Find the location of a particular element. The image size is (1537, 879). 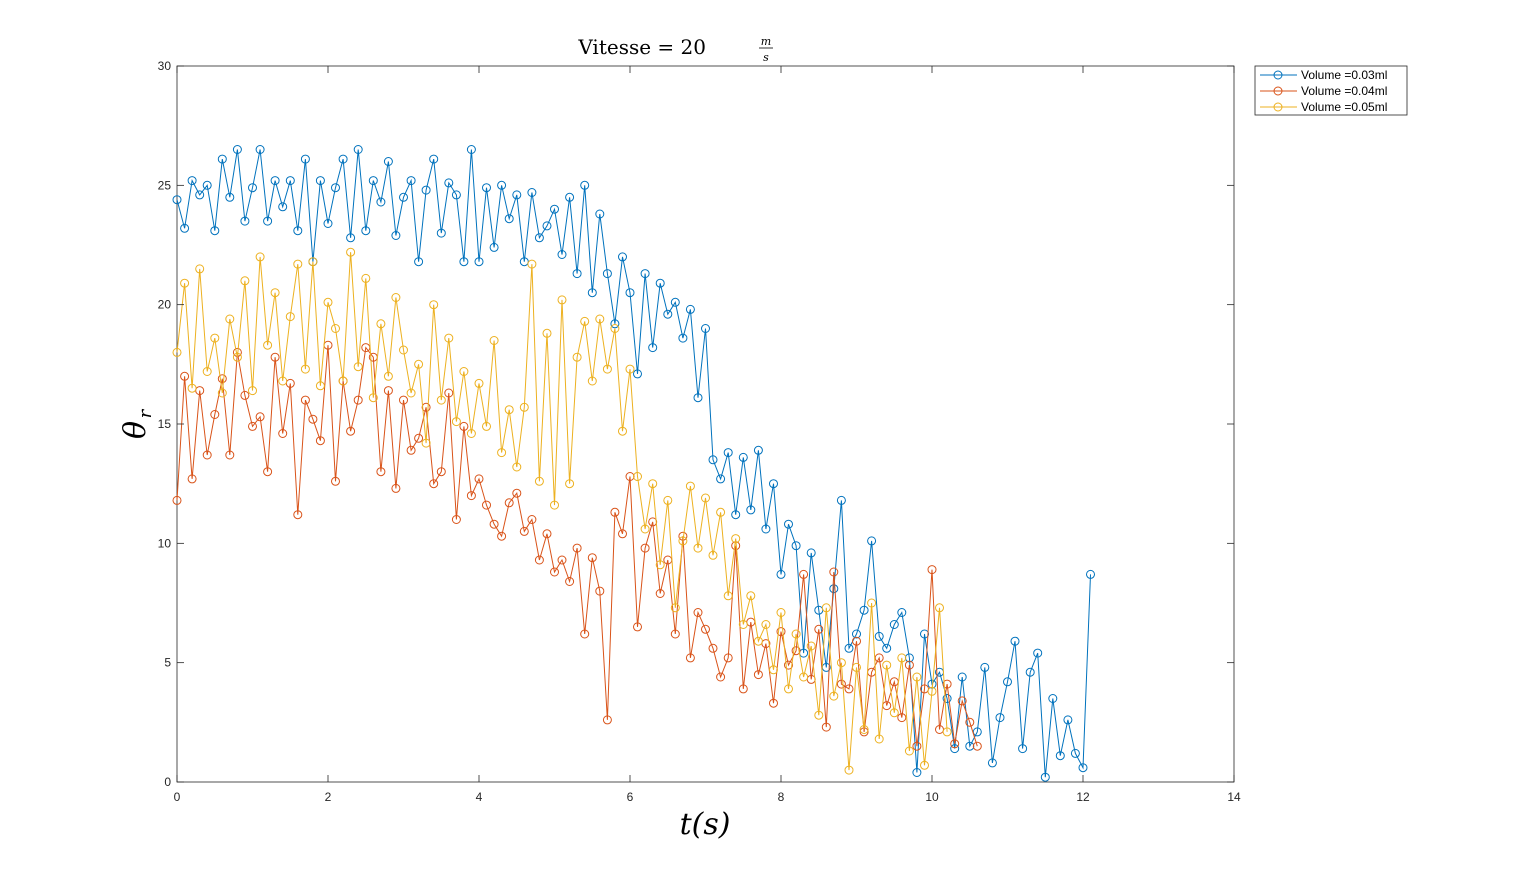

title-fraction-numerator: m is located at coordinates (766, 41).